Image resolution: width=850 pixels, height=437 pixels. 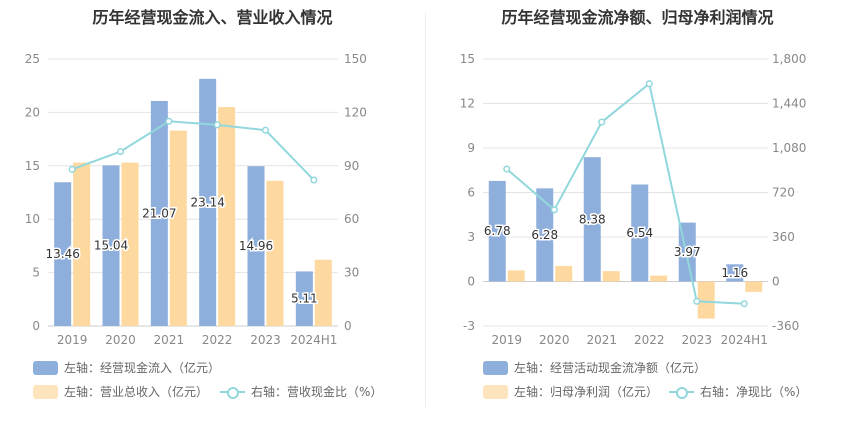 What do you see at coordinates (783, 193) in the screenshot?
I see `y-right-tick-label: 720` at bounding box center [783, 193].